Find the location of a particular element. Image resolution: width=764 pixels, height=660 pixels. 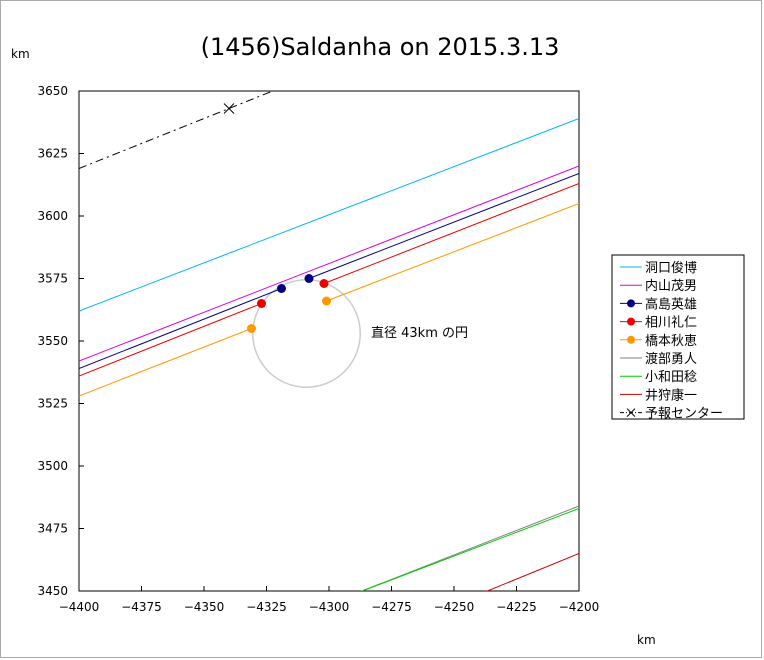

legend-entry: 橋本秋恵 is located at coordinates (658, 341).